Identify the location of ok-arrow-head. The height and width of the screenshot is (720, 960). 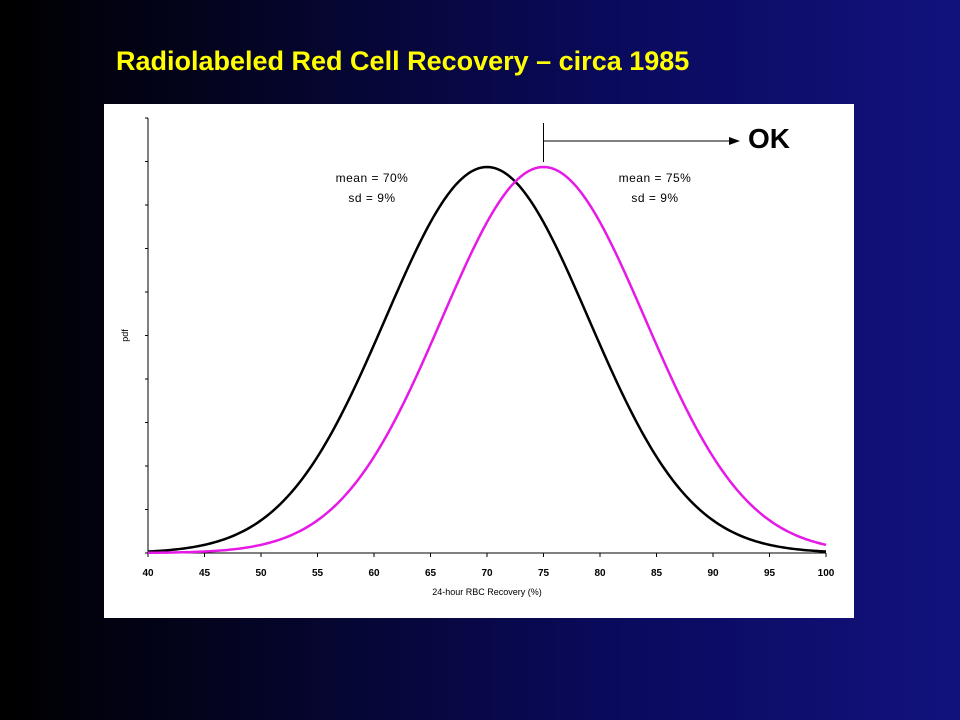
(734, 141).